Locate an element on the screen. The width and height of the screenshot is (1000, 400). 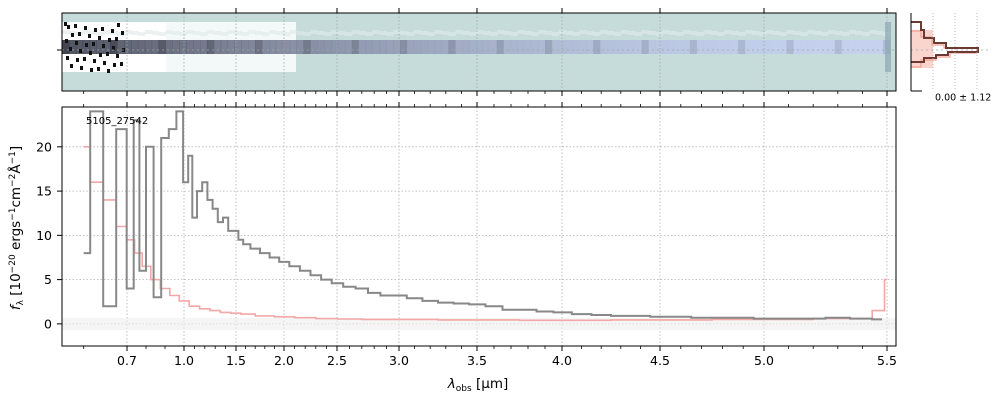
spectrum-2d-trace is located at coordinates (476, 47).